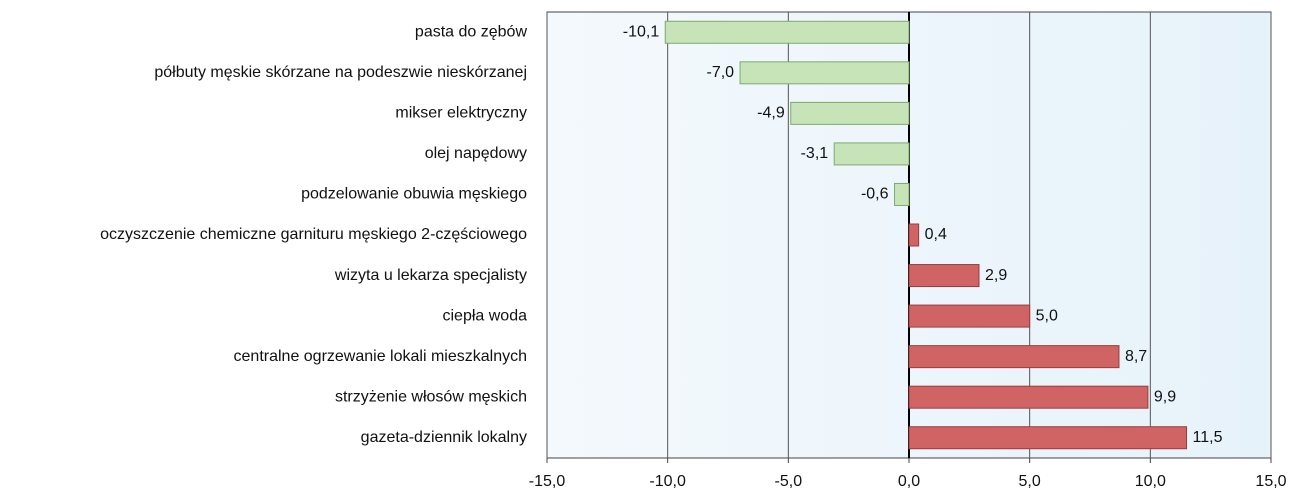 The height and width of the screenshot is (494, 1296). What do you see at coordinates (909, 481) in the screenshot?
I see `x-tick-label: 0,0` at bounding box center [909, 481].